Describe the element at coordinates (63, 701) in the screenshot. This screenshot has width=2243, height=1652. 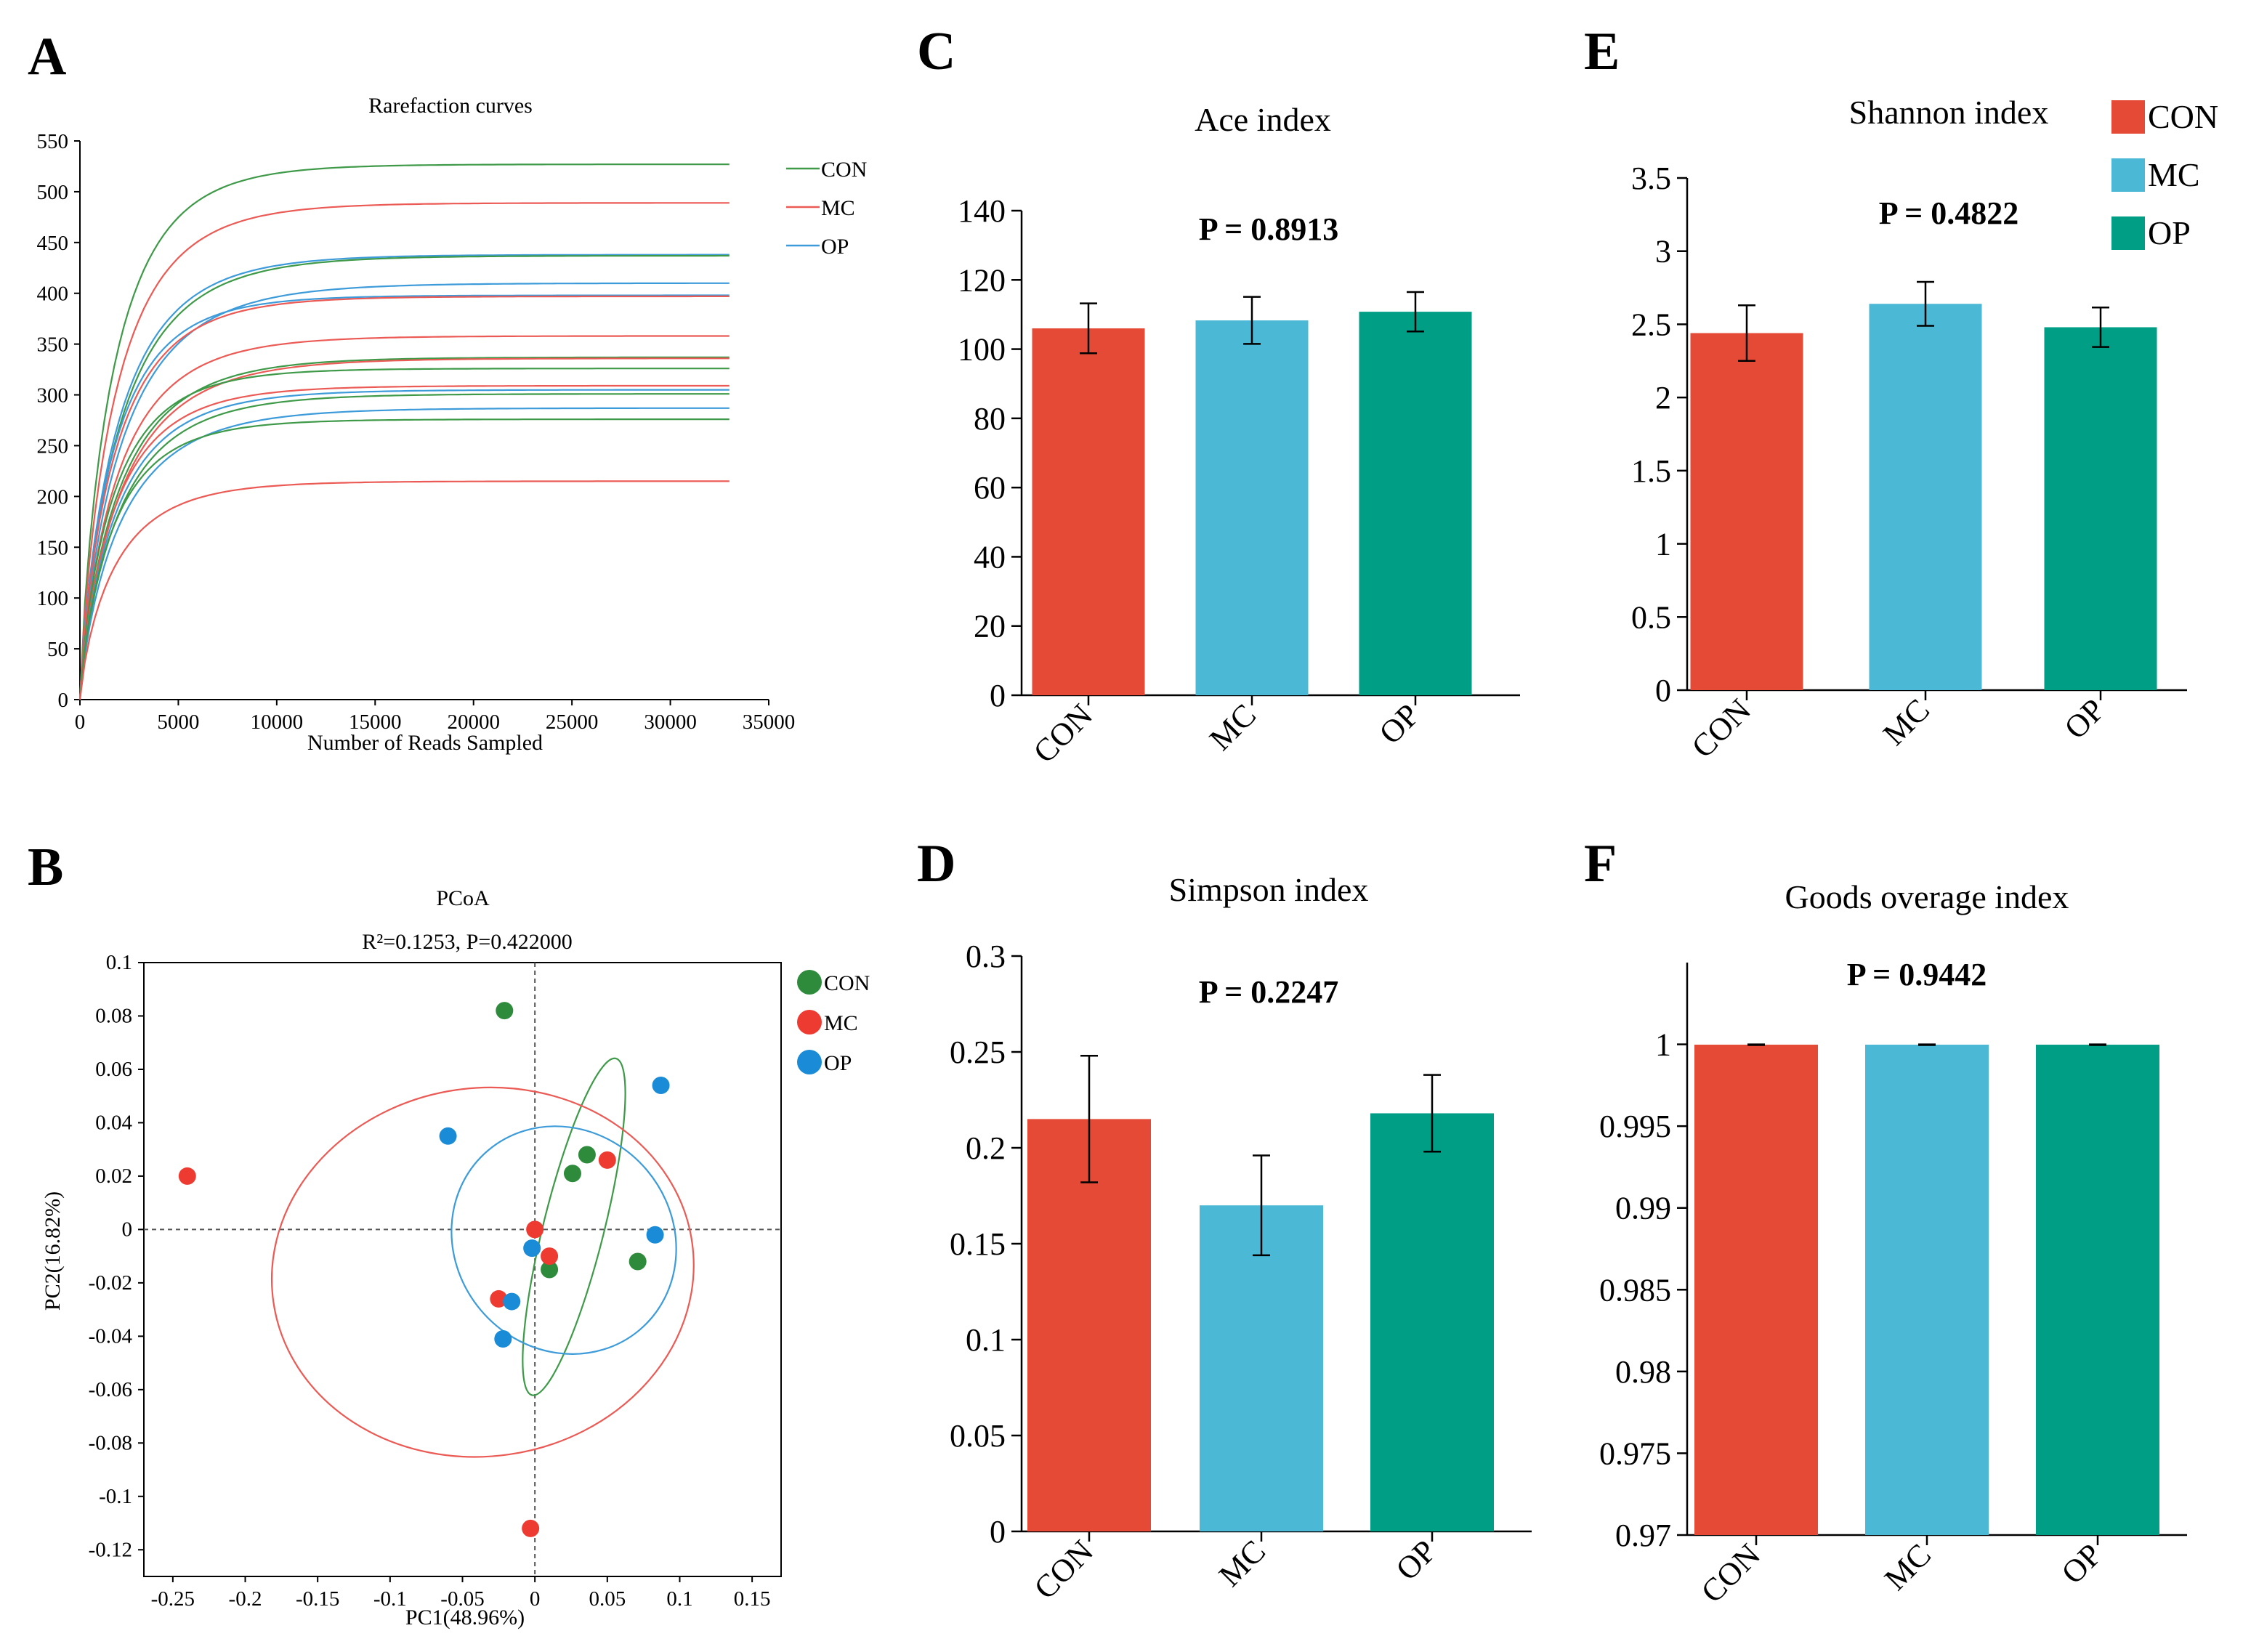
I see `rarefaction-y-tick-label: 0` at that location.